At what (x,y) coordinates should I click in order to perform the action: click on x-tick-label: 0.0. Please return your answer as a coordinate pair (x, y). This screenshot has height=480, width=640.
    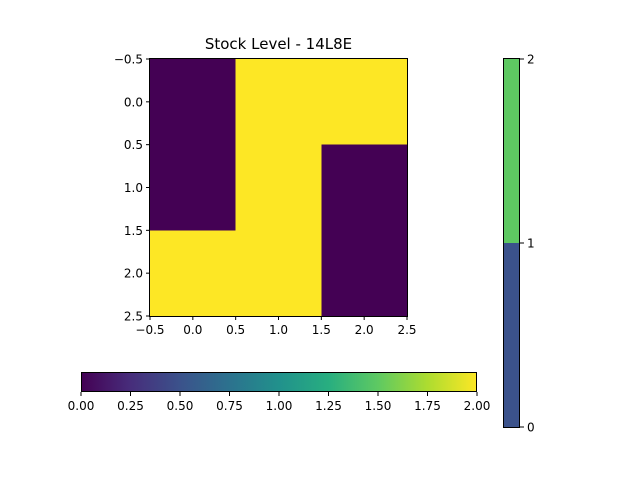
    Looking at the image, I should click on (192, 330).